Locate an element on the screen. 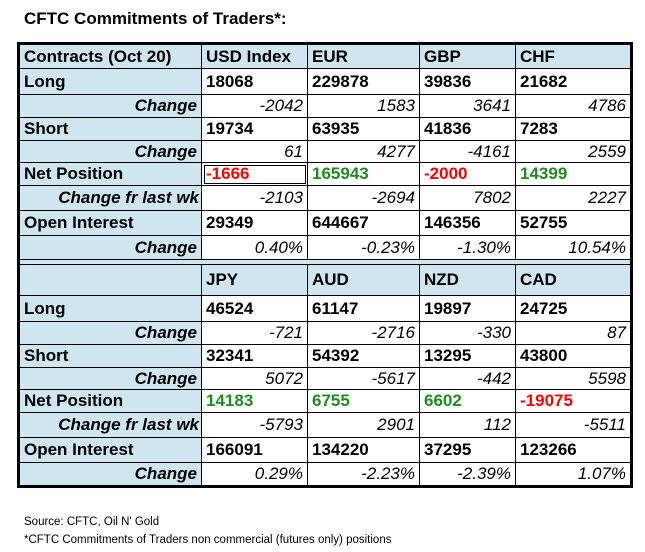 This screenshot has height=552, width=645. cell-net: -19075 is located at coordinates (573, 401).